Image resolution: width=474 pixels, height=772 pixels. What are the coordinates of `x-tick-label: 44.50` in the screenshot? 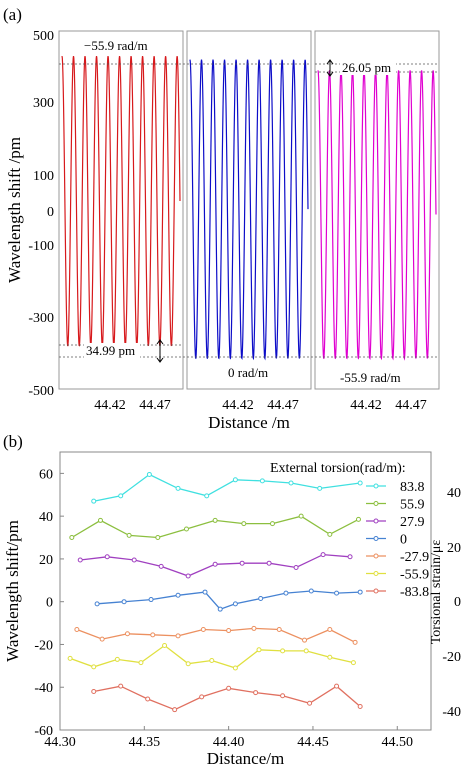 It's located at (398, 742).